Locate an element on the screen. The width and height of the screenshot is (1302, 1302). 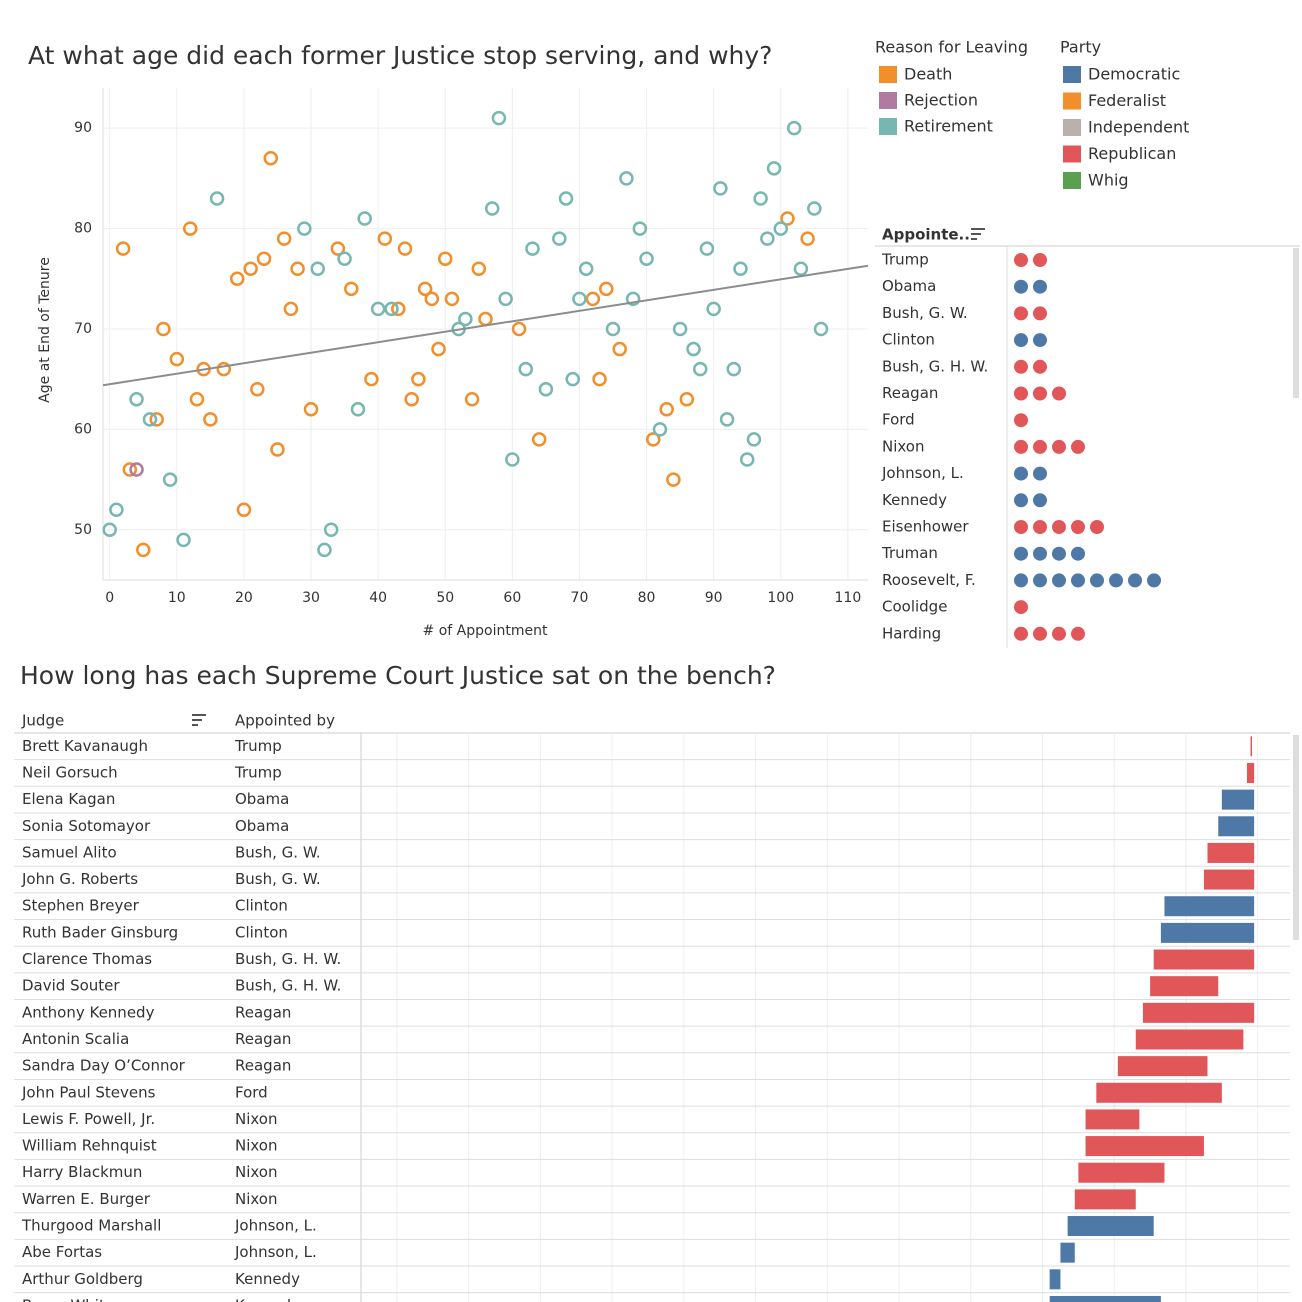
judge-name: Abe Fortas is located at coordinates (62, 1252).